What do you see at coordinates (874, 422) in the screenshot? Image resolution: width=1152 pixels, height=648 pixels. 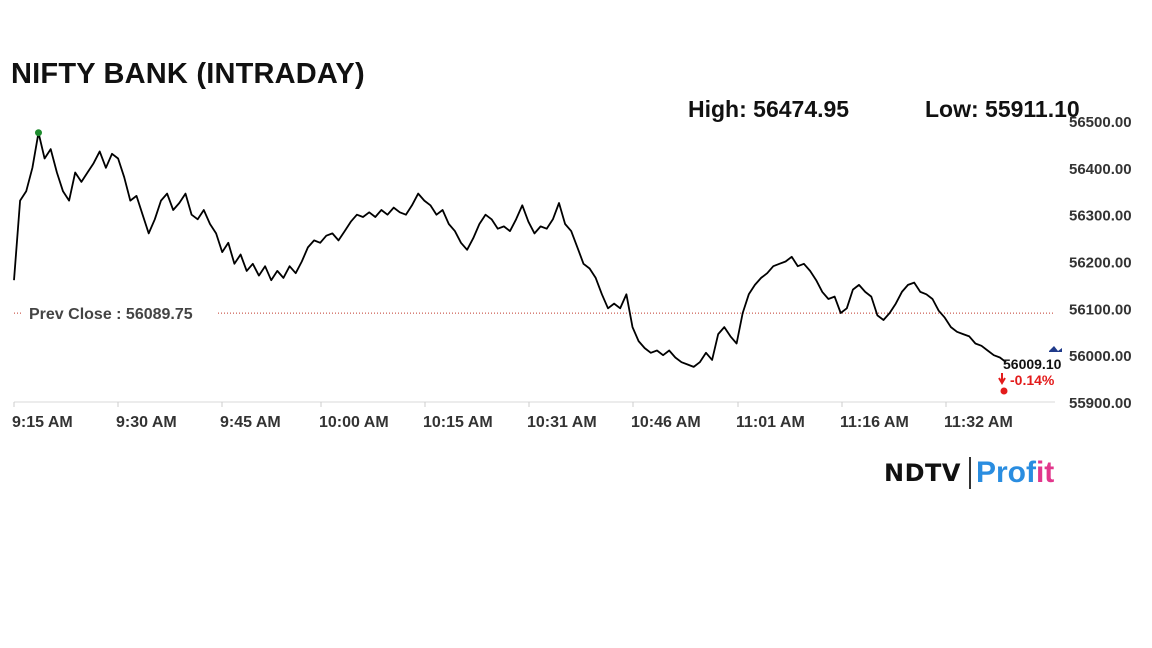 I see `x-tick-label: 11:16 AM` at bounding box center [874, 422].